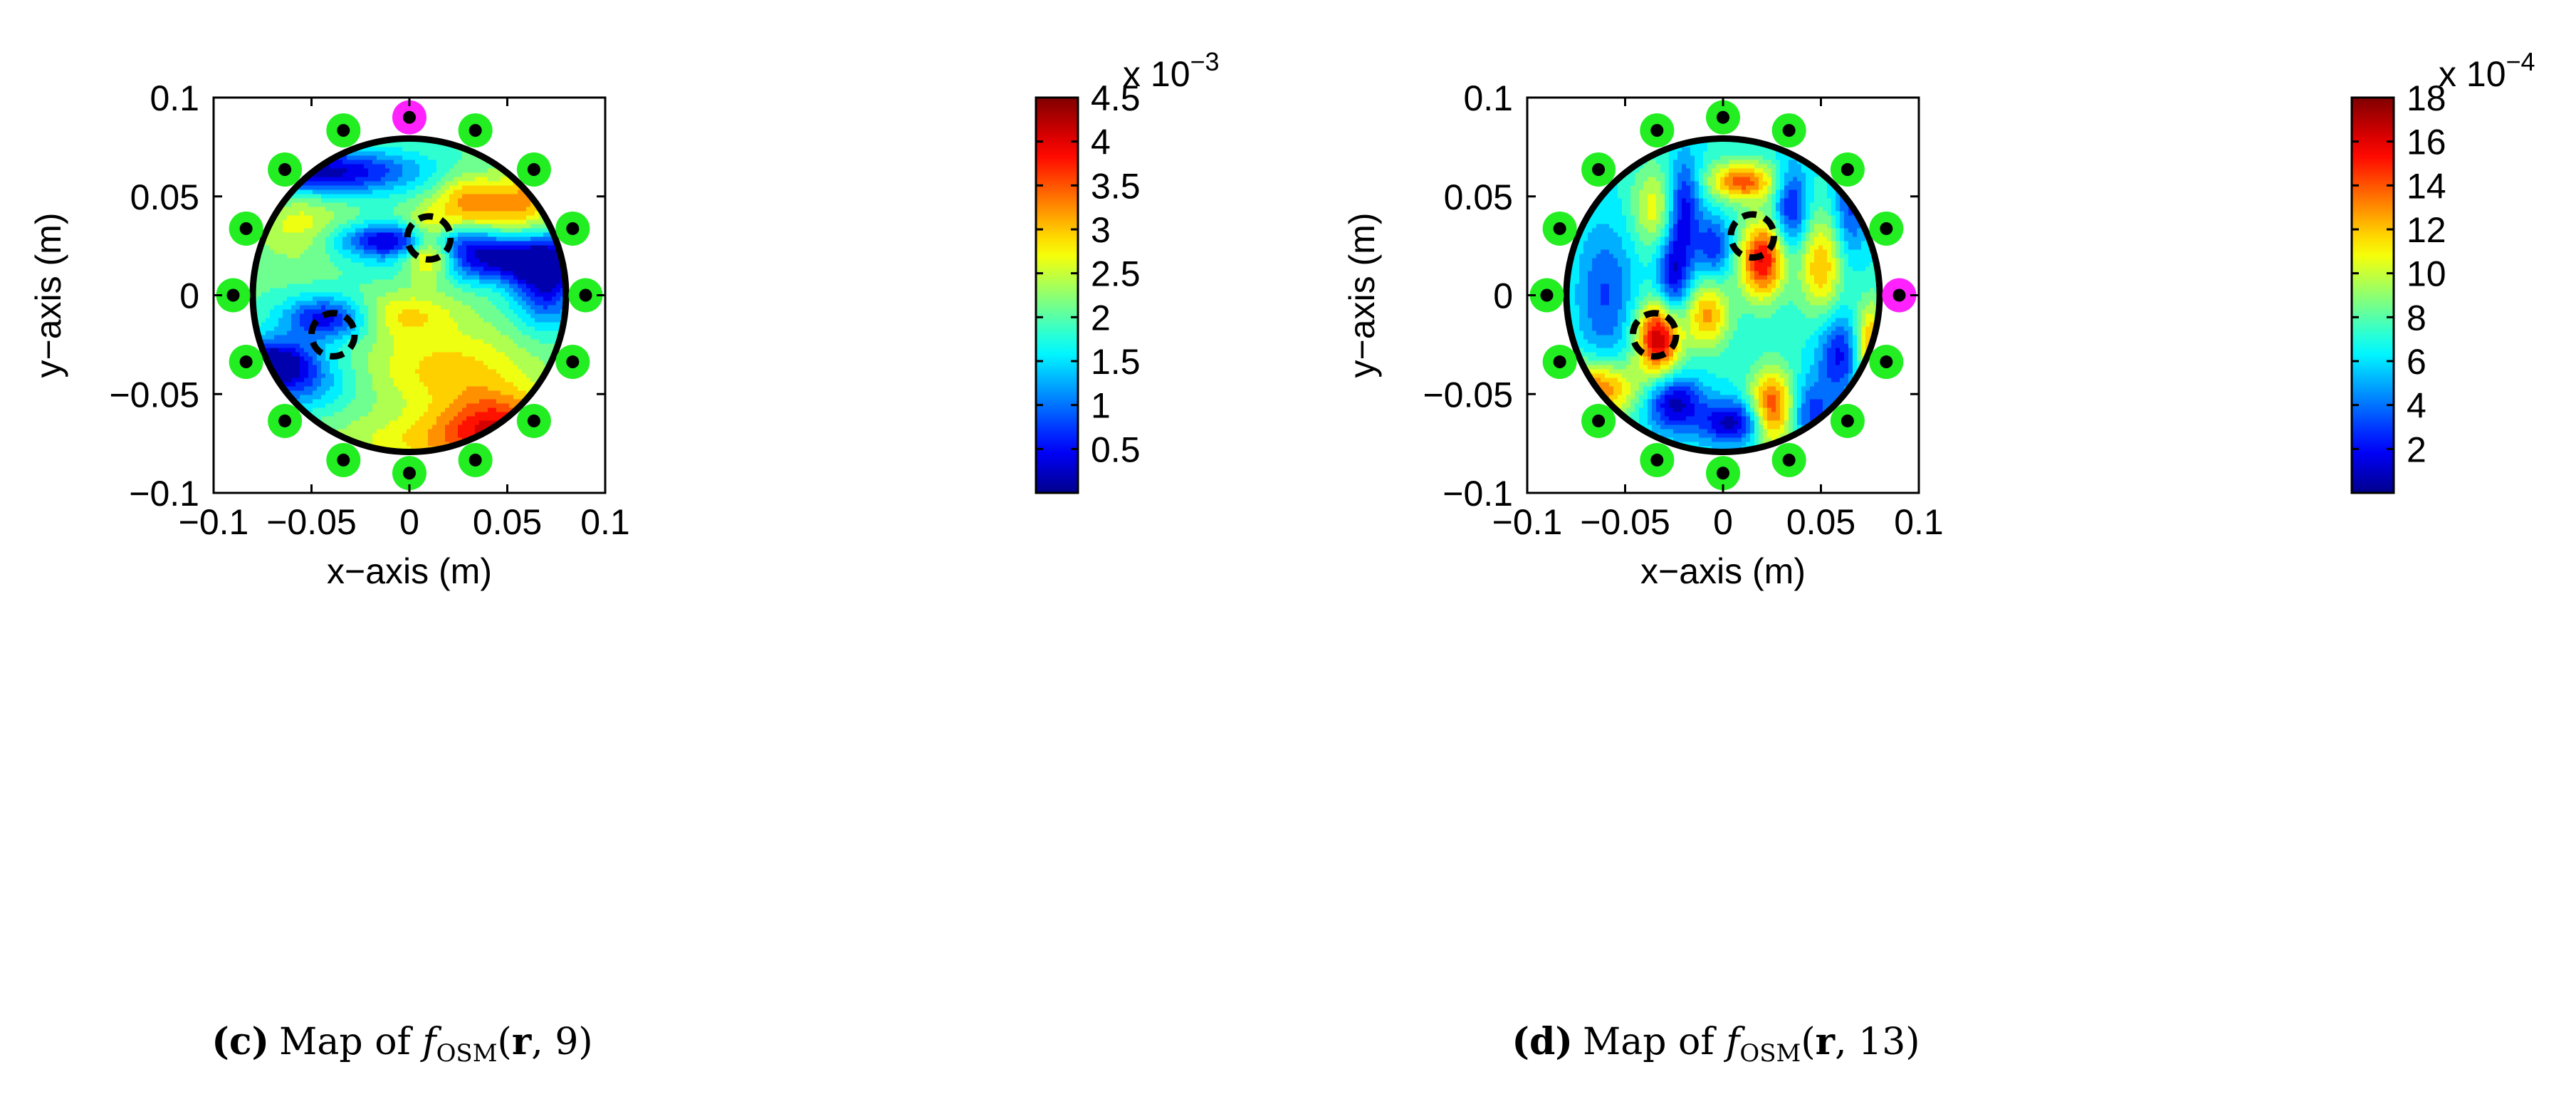  I want to click on colorbar-tick-label-d: 12, so click(2426, 230).